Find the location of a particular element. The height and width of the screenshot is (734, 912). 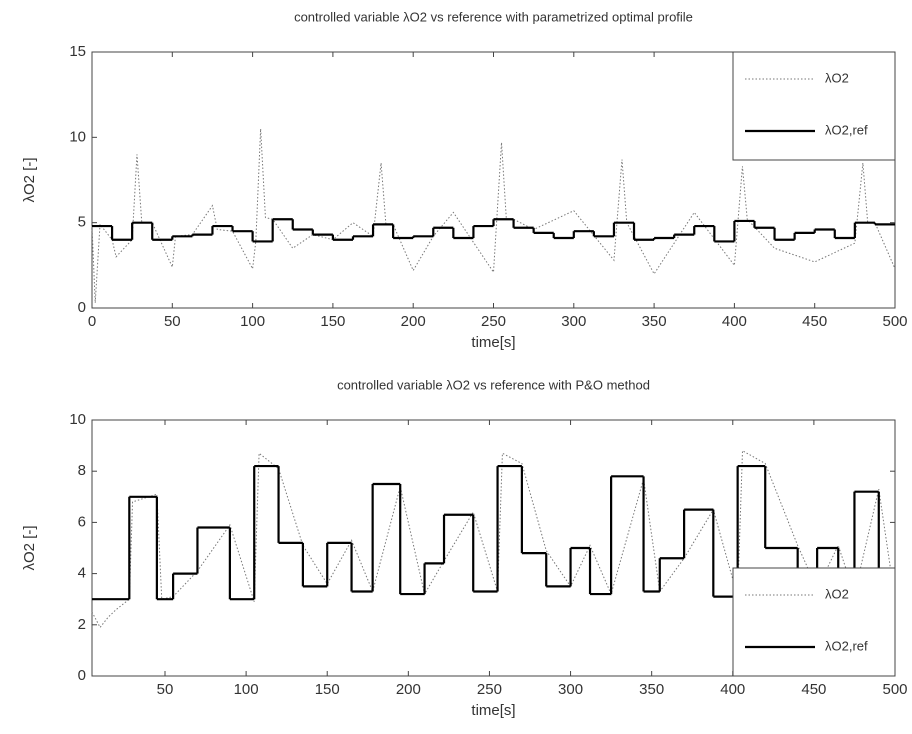

x-tick-label: 0 is located at coordinates (92, 321).